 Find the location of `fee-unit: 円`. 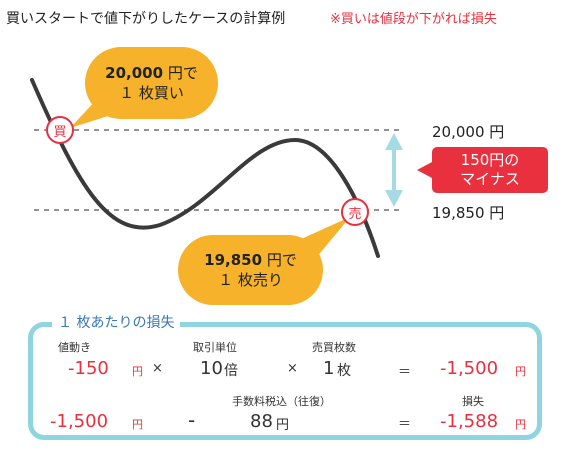

fee-unit: 円 is located at coordinates (283, 425).